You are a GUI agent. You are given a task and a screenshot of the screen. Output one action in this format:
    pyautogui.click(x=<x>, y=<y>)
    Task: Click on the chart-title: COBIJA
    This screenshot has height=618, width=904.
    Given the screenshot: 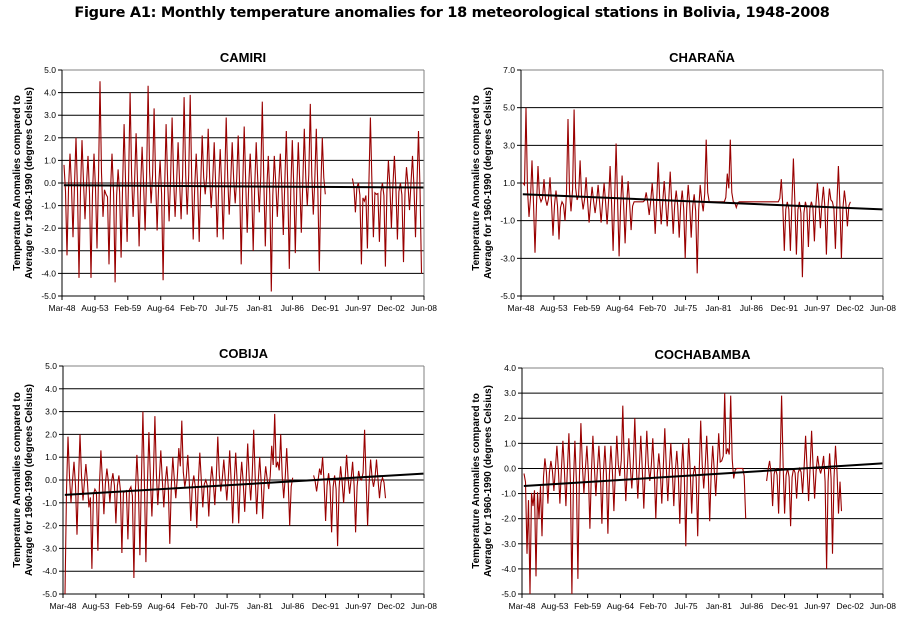 What is the action you would take?
    pyautogui.click(x=244, y=353)
    